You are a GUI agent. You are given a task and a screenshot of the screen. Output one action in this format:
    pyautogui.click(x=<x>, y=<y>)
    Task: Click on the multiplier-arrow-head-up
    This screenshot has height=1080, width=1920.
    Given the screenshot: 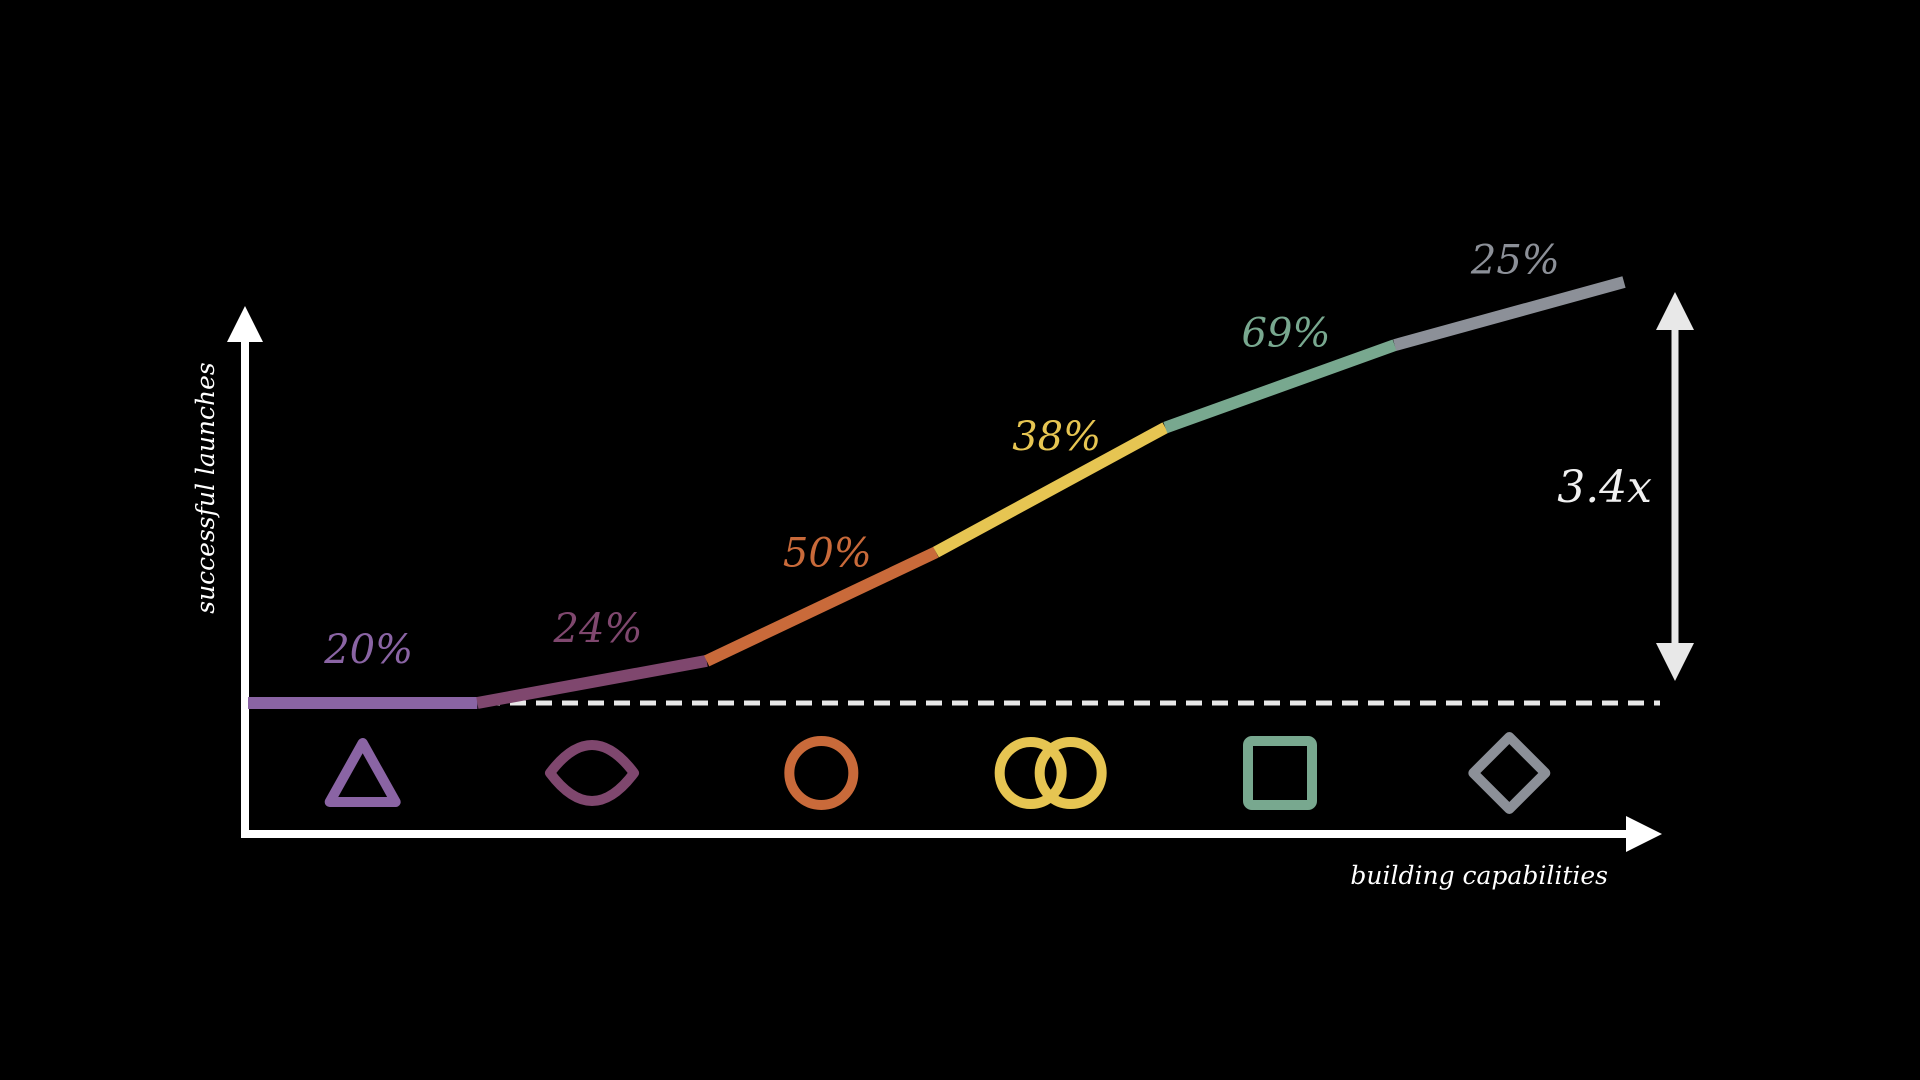 What is the action you would take?
    pyautogui.click(x=1675, y=311)
    